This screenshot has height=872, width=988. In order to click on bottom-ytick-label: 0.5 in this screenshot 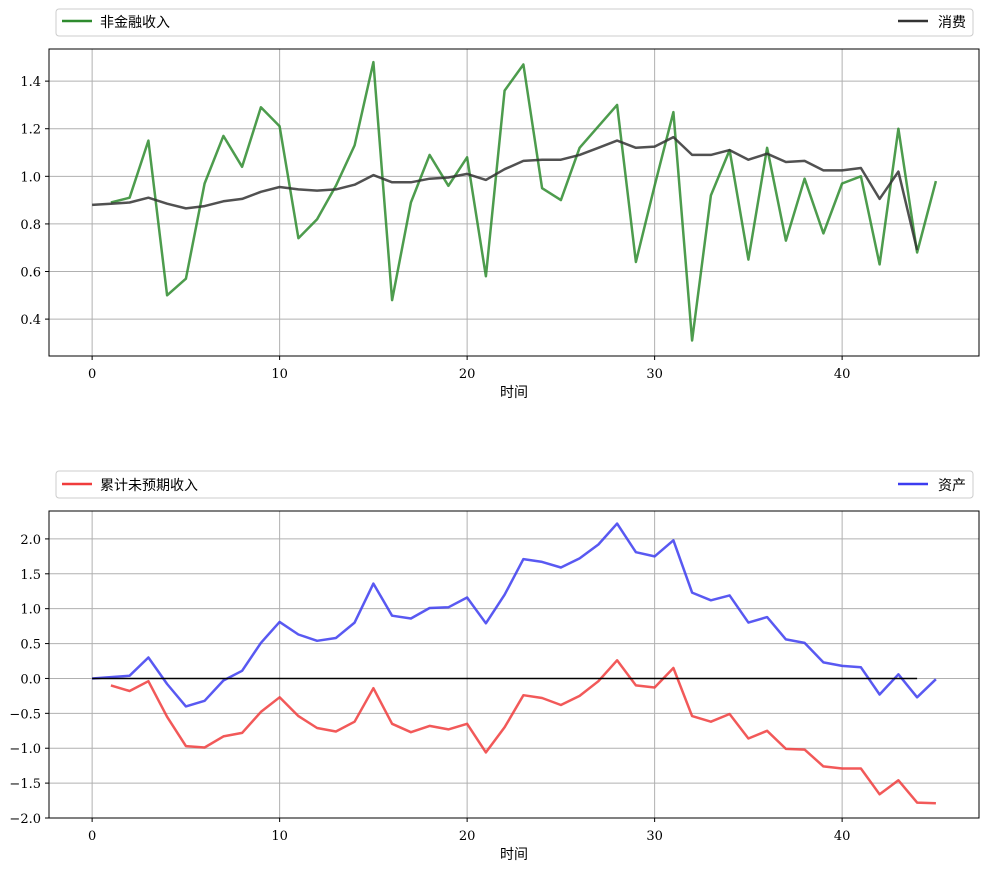, I will do `click(30, 645)`.